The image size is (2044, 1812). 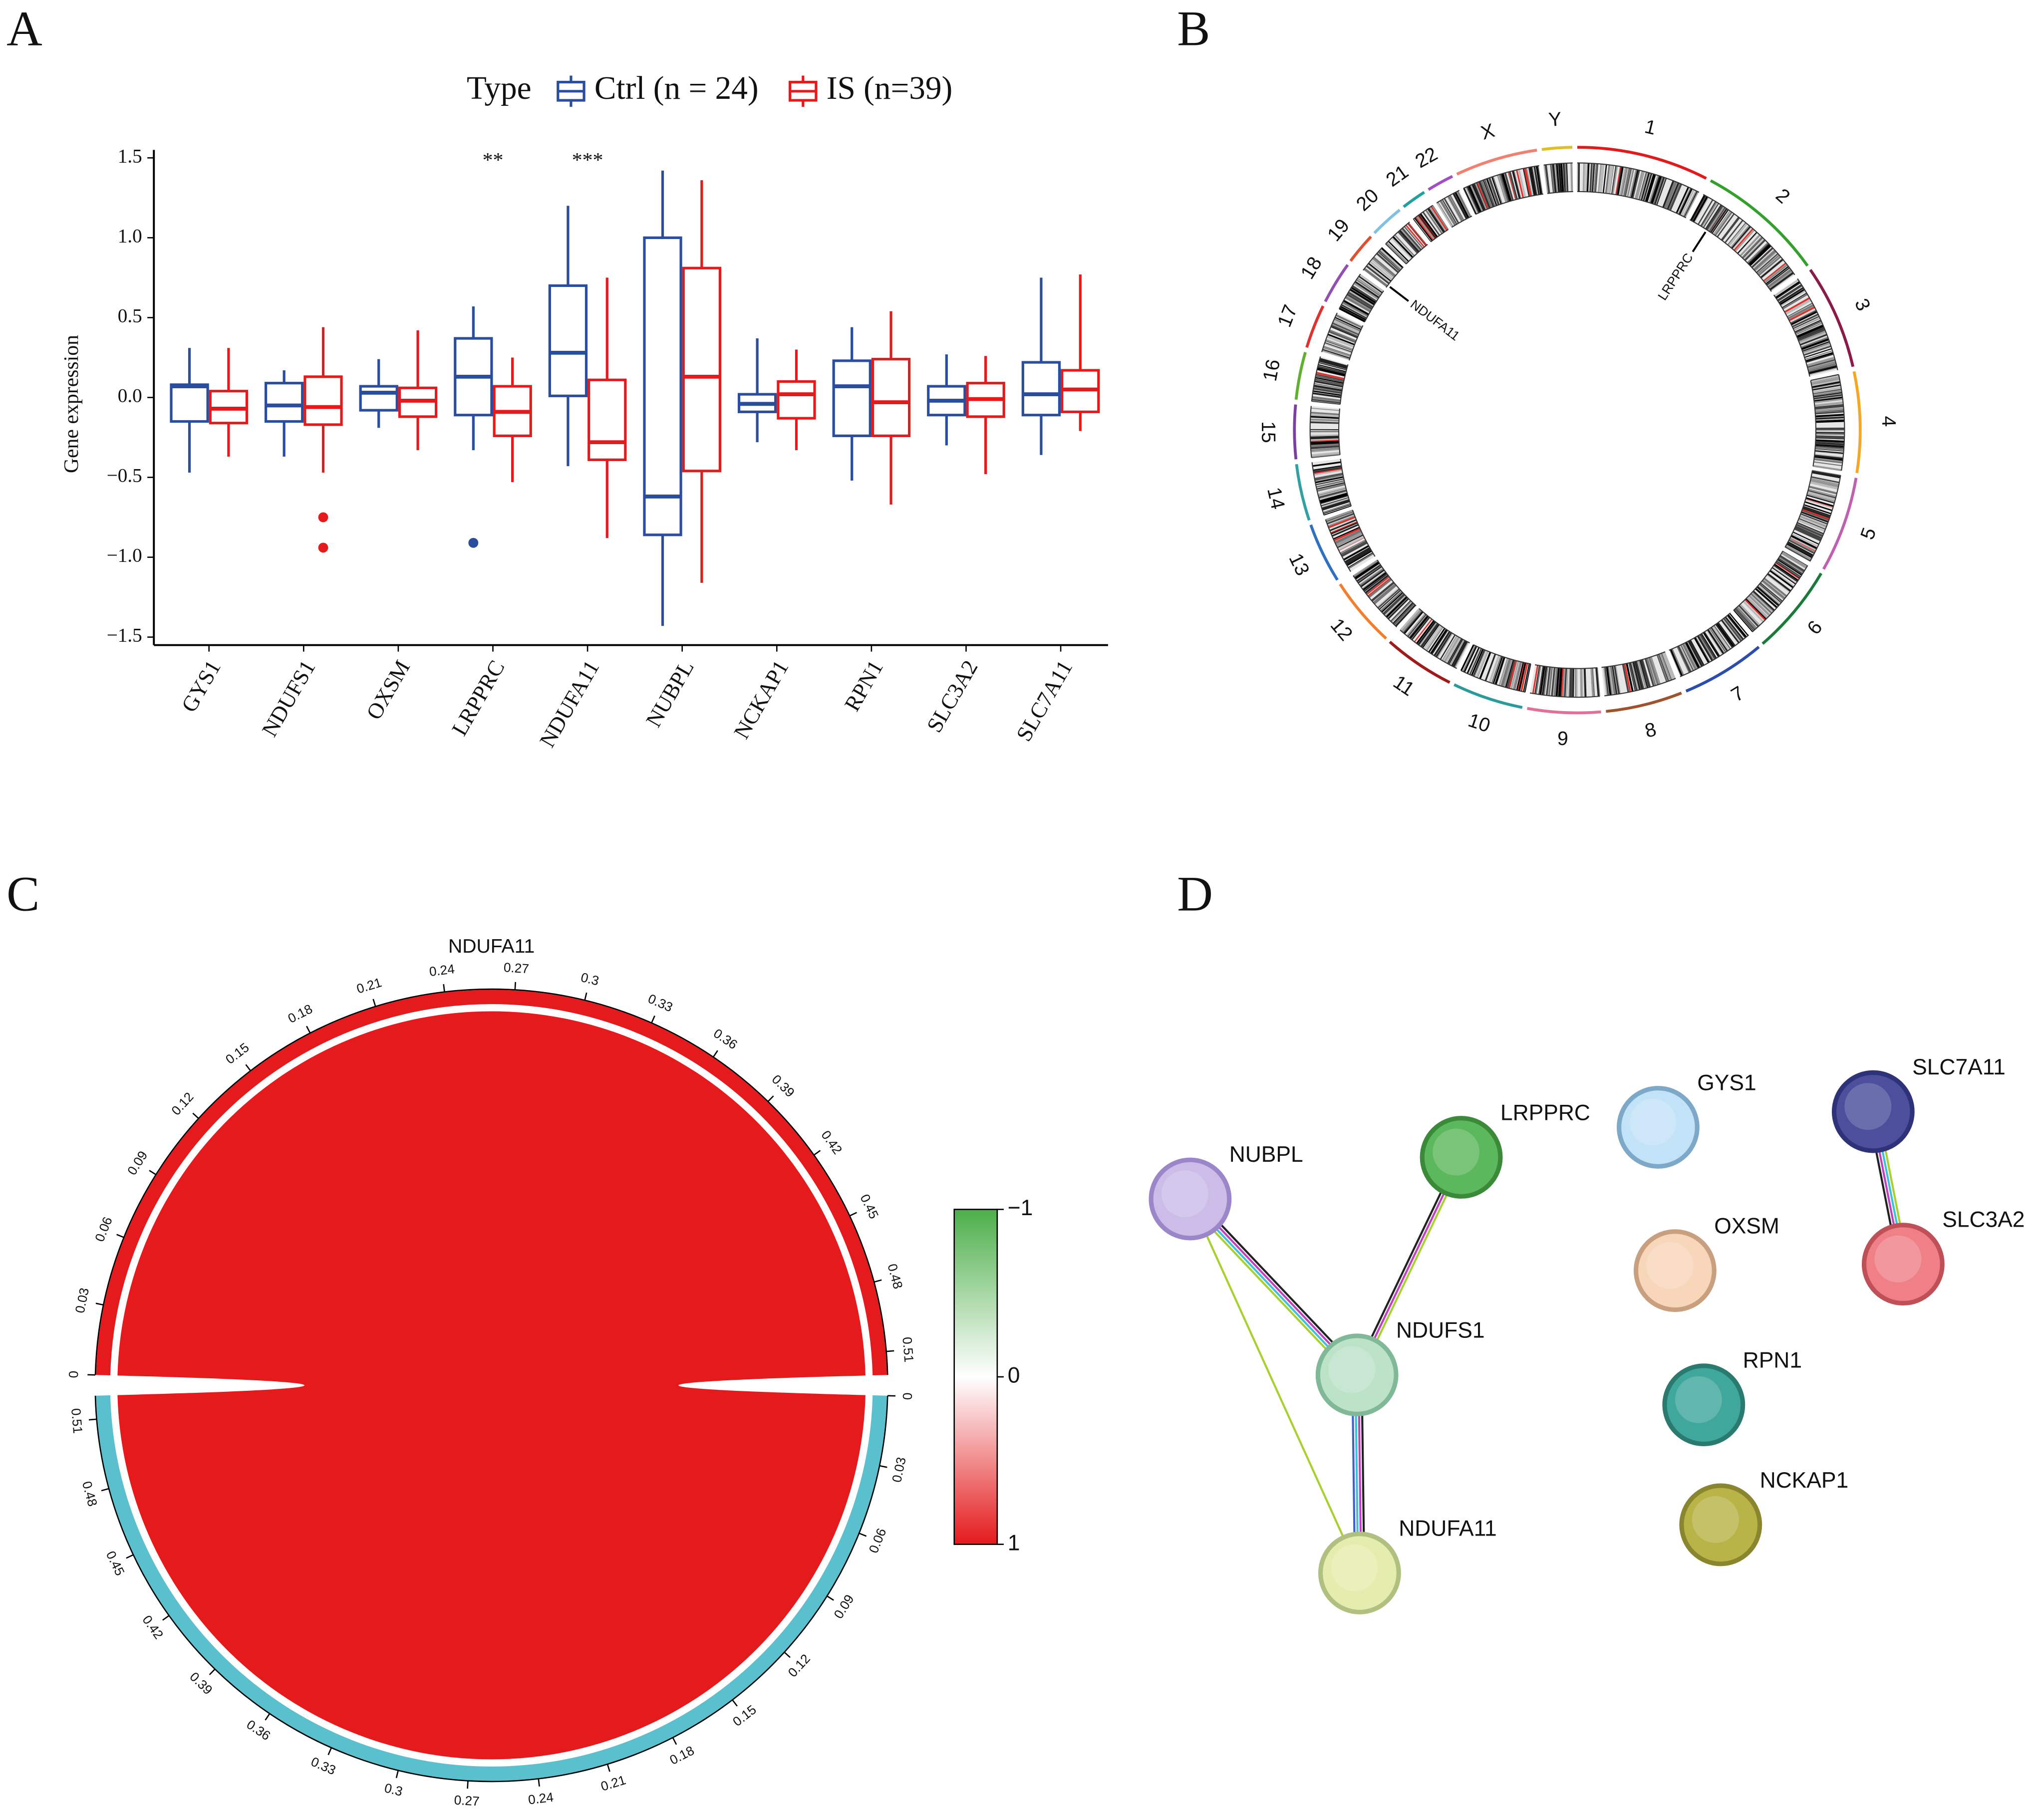 What do you see at coordinates (491, 1181) in the screenshot?
I see `sector-axis` at bounding box center [491, 1181].